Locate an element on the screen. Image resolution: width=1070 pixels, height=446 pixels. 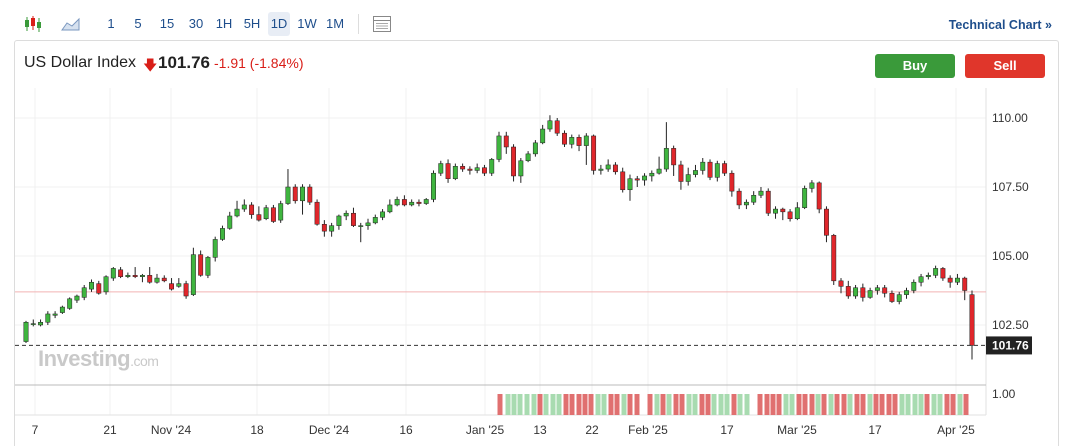
candlestick-chart-icon is located at coordinates (33, 24).